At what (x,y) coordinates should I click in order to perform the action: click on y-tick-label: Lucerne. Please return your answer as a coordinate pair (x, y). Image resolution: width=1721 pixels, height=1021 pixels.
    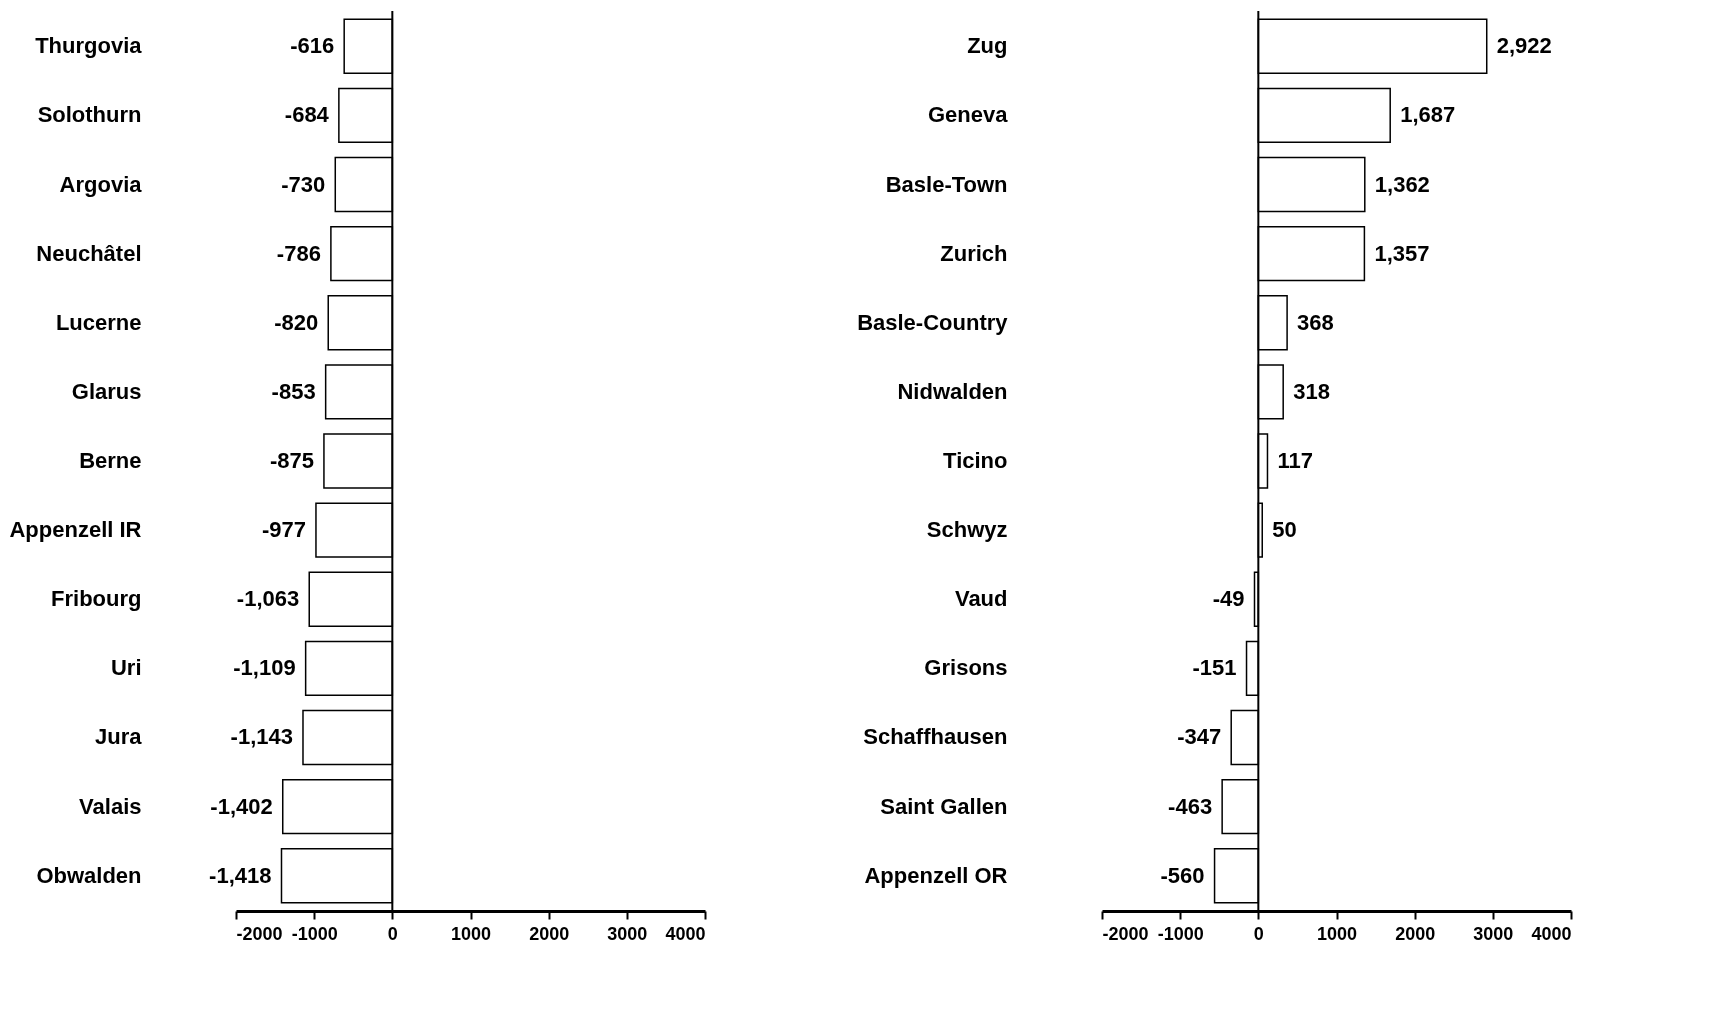
    Looking at the image, I should click on (98, 322).